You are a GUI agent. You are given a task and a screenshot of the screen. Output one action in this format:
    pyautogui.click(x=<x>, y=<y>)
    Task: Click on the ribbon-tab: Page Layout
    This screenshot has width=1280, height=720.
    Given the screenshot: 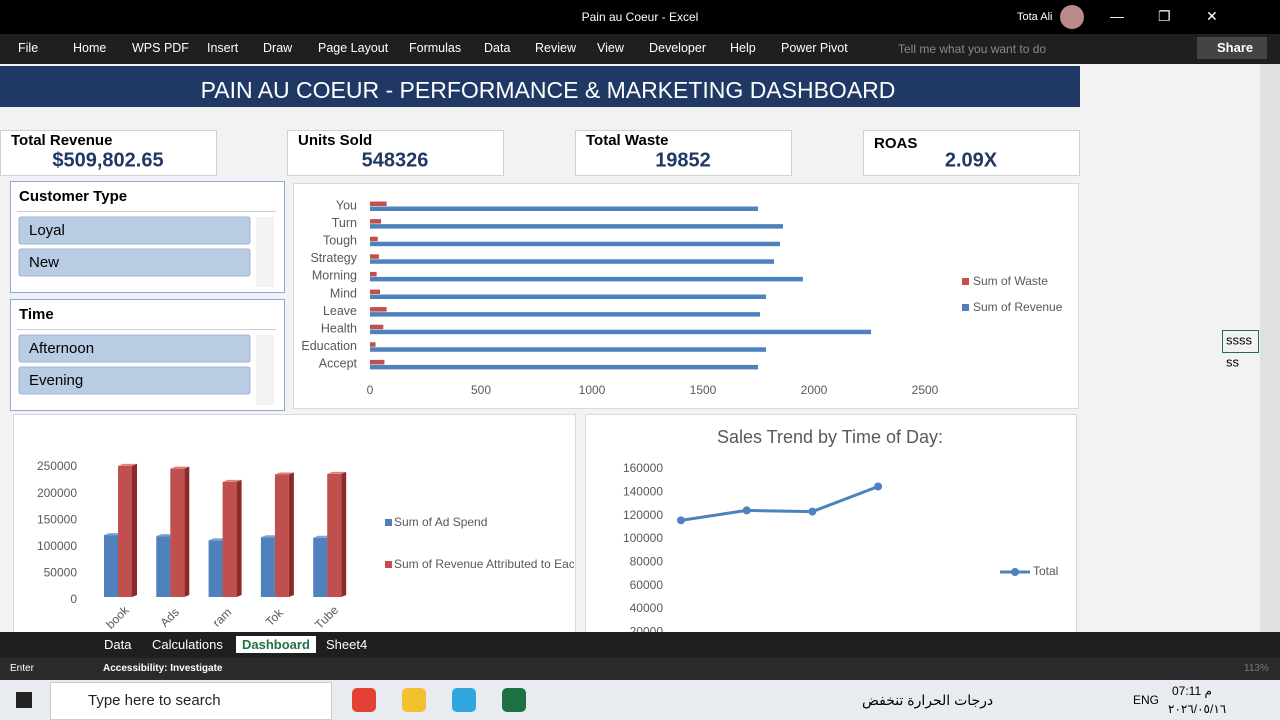 What is the action you would take?
    pyautogui.click(x=353, y=48)
    